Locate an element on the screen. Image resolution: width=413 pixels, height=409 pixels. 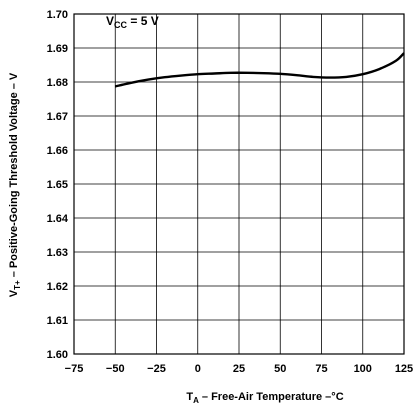
y-tick-label: 1.70 is located at coordinates (57, 15).